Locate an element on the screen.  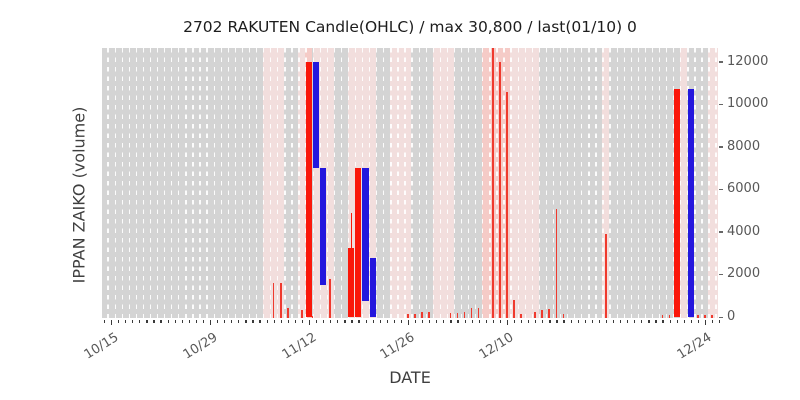
x-tick-label: 11/12 is located at coordinates (299, 346).